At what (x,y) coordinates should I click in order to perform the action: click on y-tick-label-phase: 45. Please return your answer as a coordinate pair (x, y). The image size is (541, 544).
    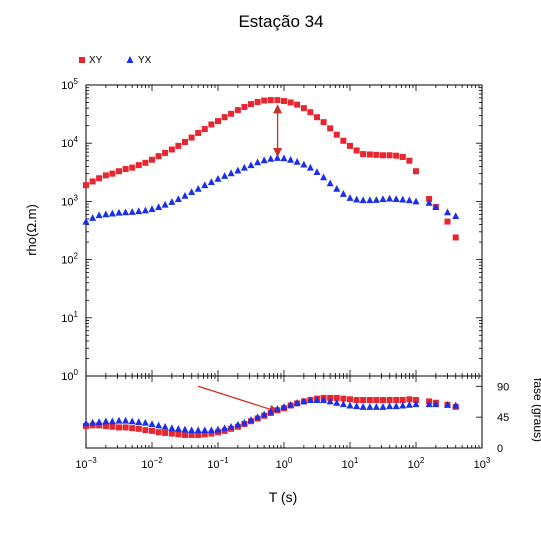
    Looking at the image, I should click on (503, 418).